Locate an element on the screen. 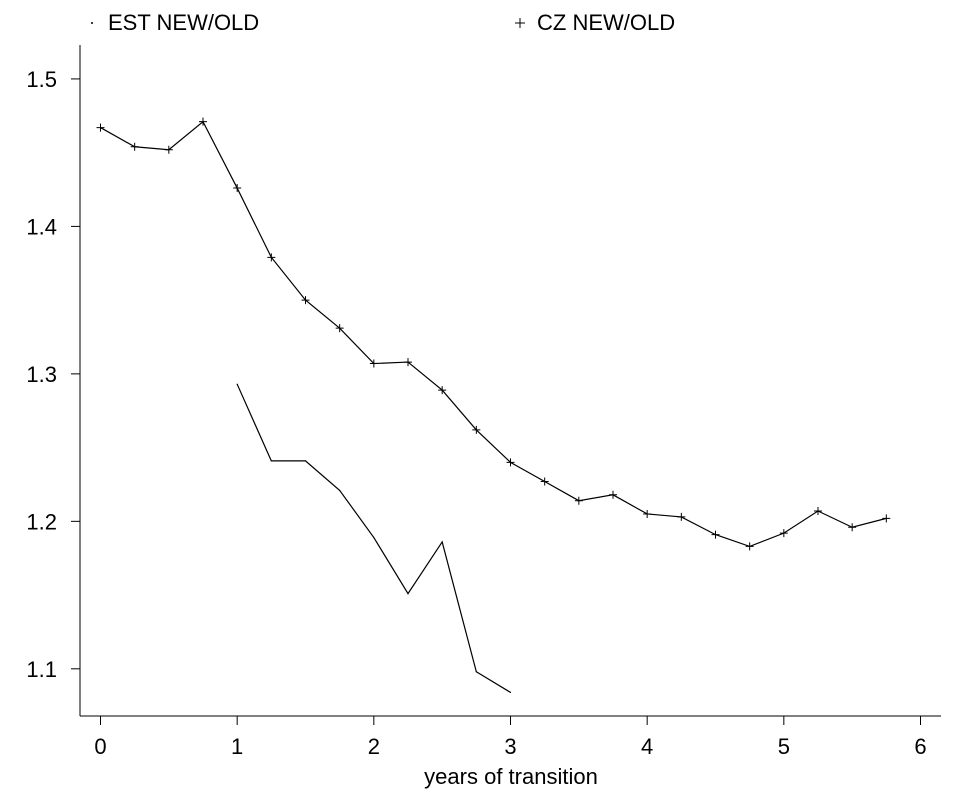  x-tick-label: 3 is located at coordinates (510, 746).